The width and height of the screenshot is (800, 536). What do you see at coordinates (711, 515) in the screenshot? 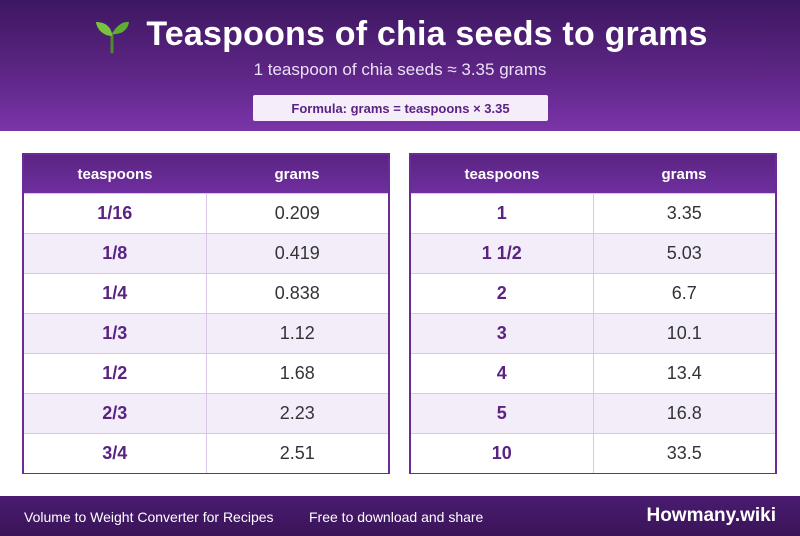
I see `brand-logo-text: Howmany.wiki` at bounding box center [711, 515].